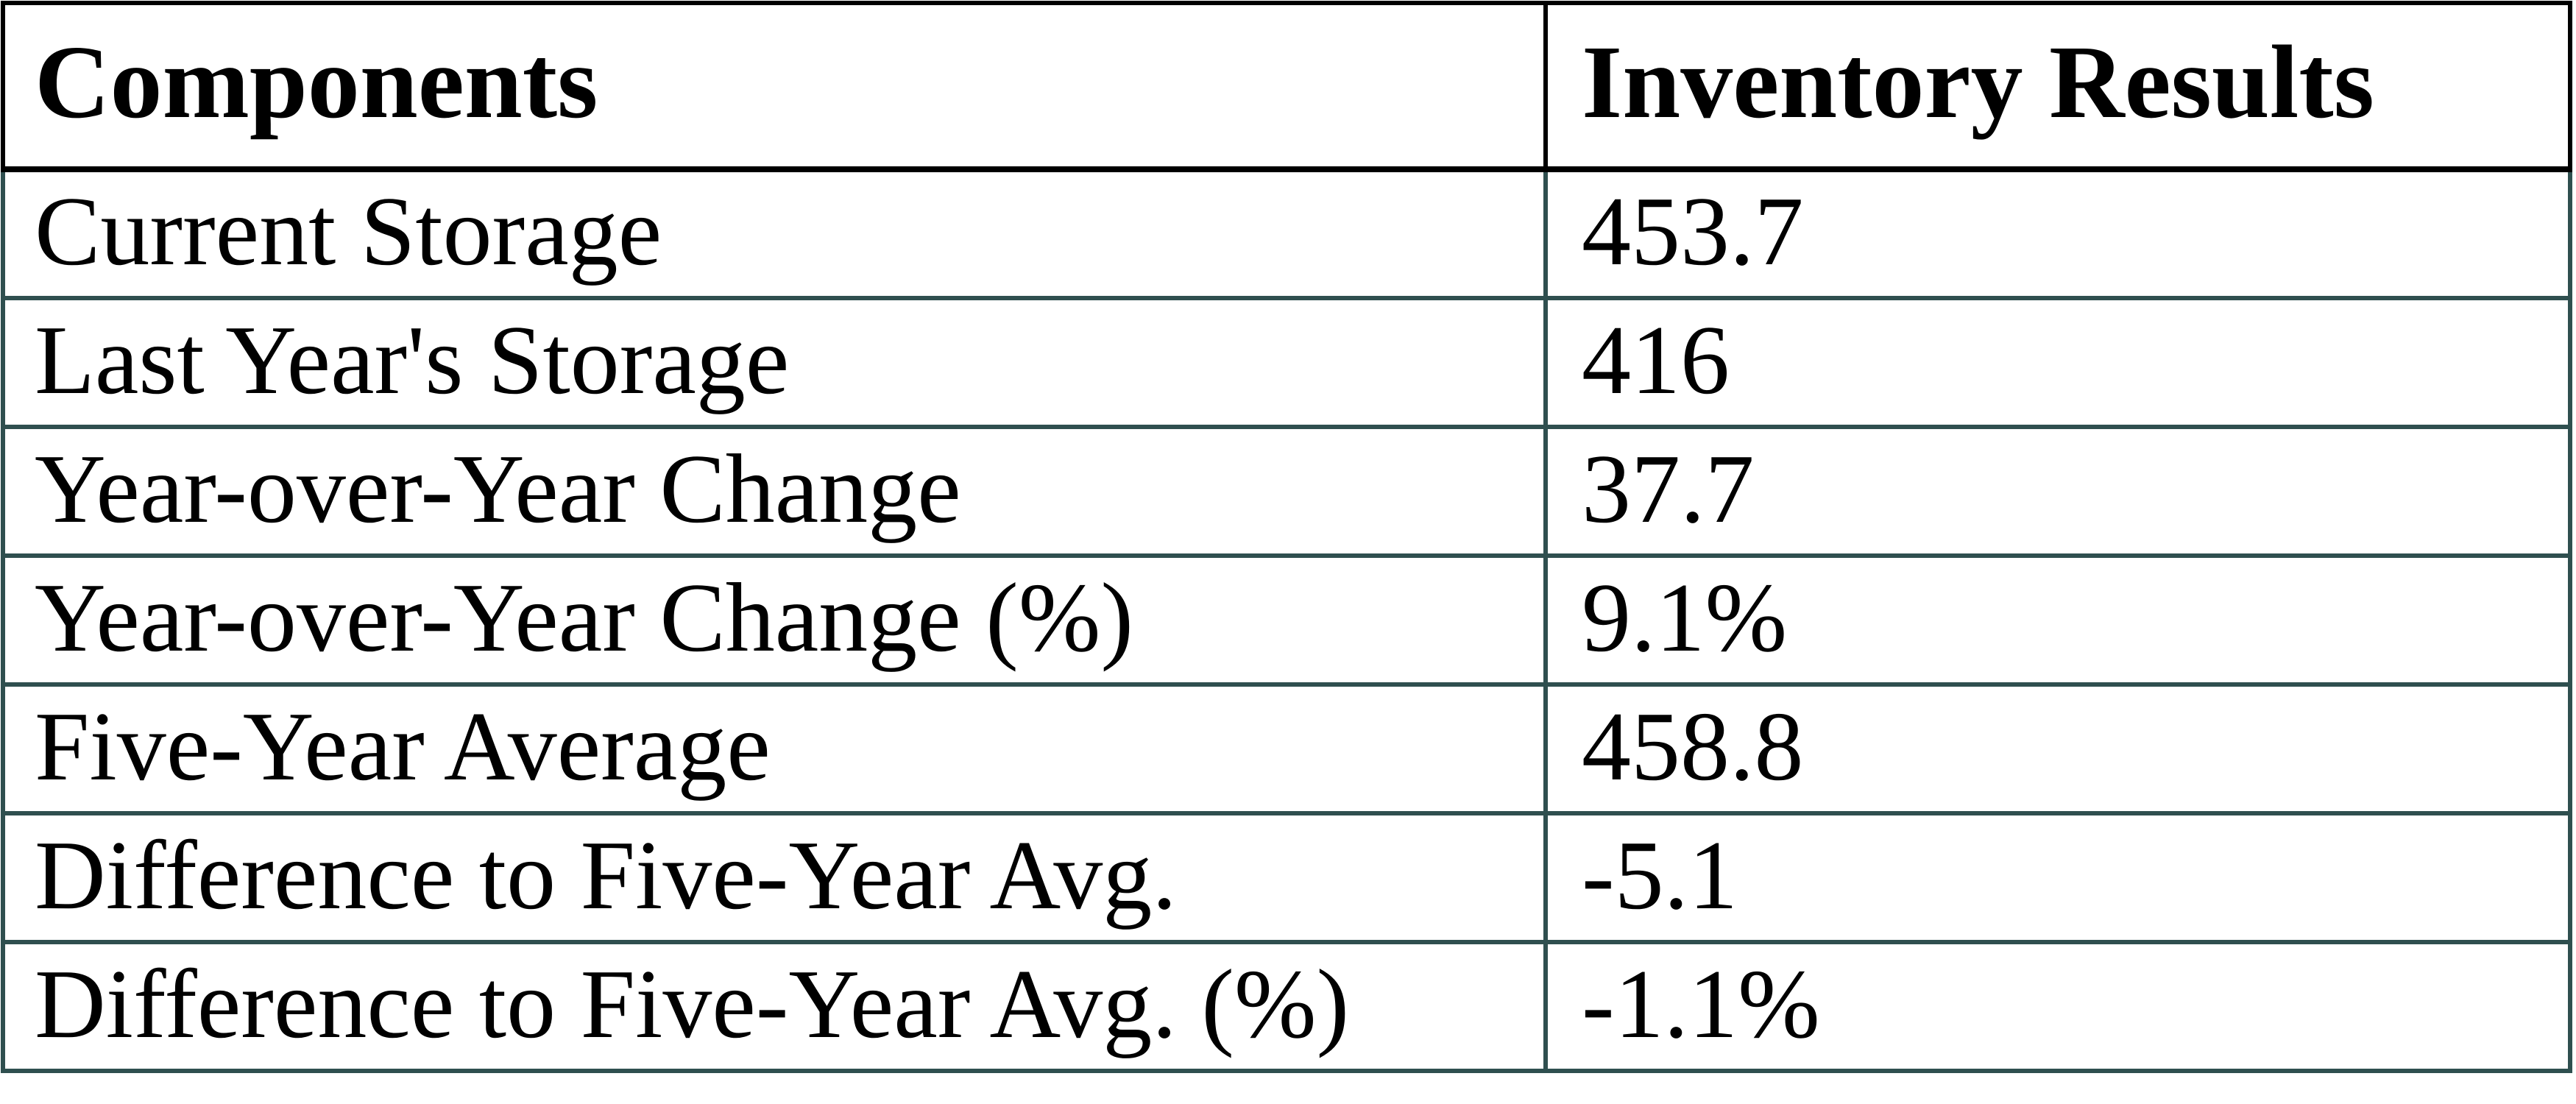 The width and height of the screenshot is (2576, 1104). I want to click on table-row-yoy-change: Year-over-Year Change 37.7, so click(1286, 491).